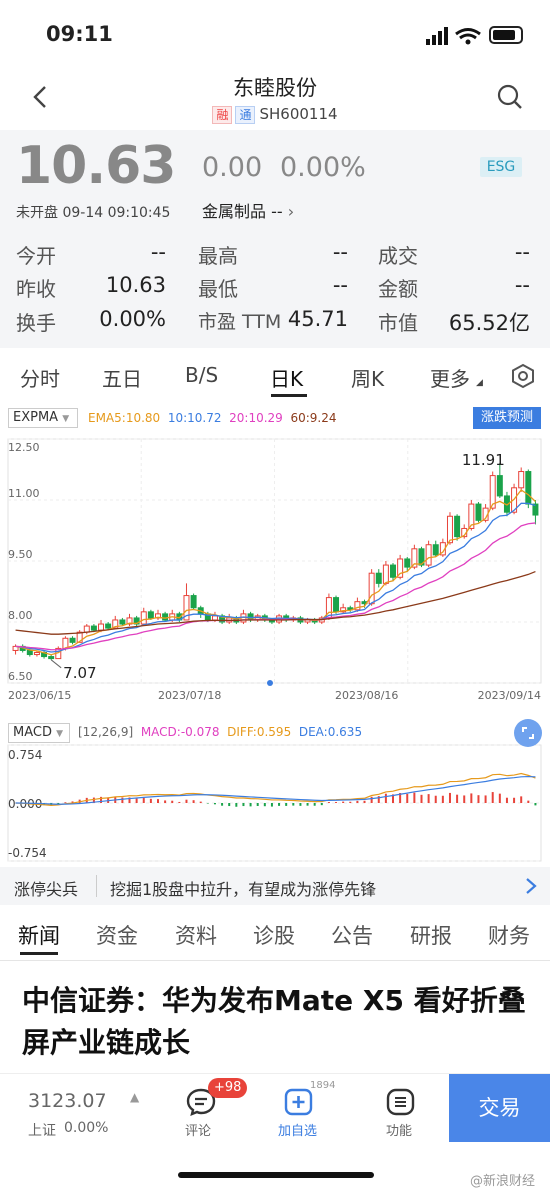 The image size is (550, 1190). I want to click on page-title: 东睦股份, so click(275, 88).